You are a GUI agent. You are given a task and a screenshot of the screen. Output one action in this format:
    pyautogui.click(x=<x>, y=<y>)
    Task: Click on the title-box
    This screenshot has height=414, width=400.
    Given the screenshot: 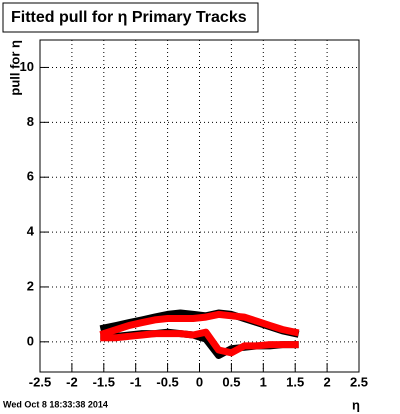 What is the action you would take?
    pyautogui.click(x=130, y=17)
    